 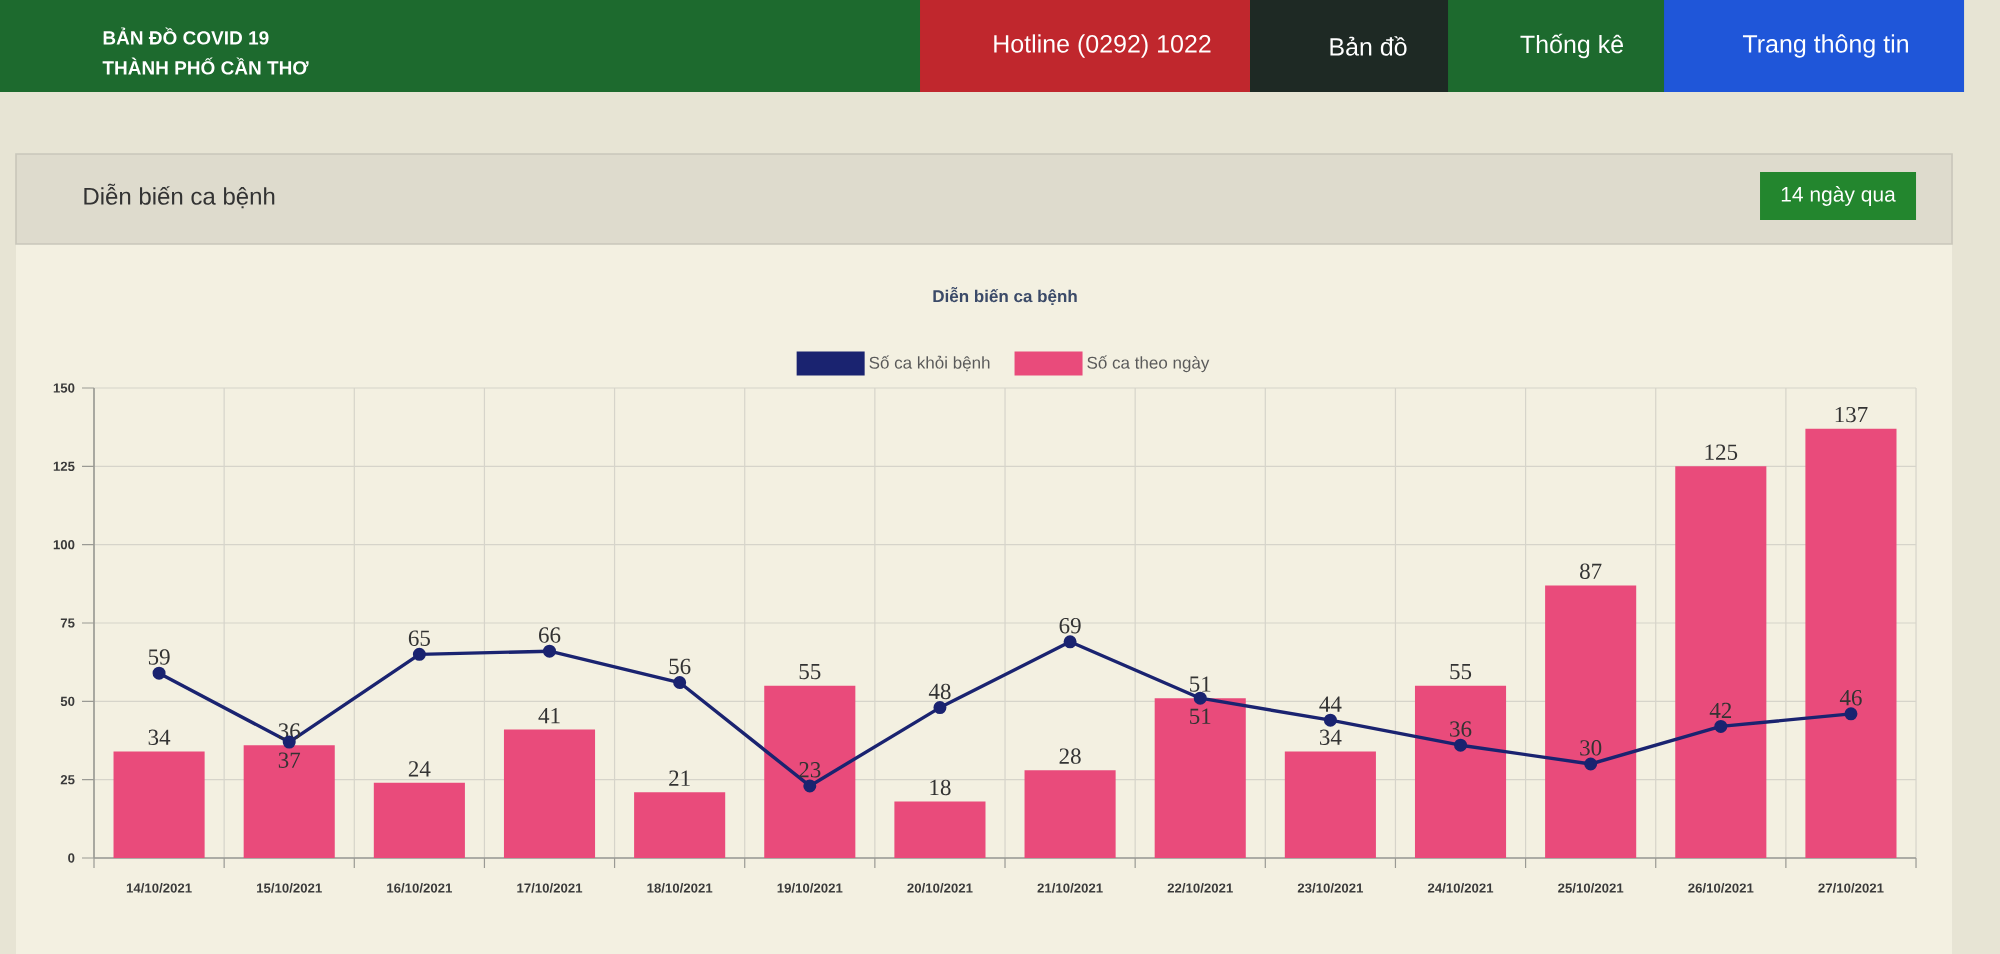 I want to click on chart-title: Diễn biến ca bệnh, so click(x=1005, y=296).